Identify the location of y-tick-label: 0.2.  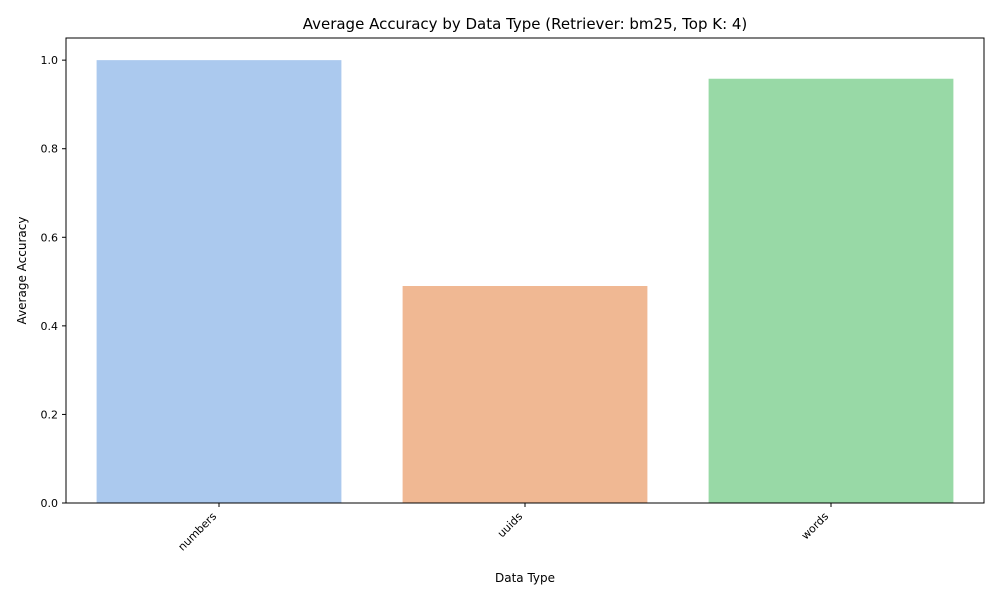
(50, 414).